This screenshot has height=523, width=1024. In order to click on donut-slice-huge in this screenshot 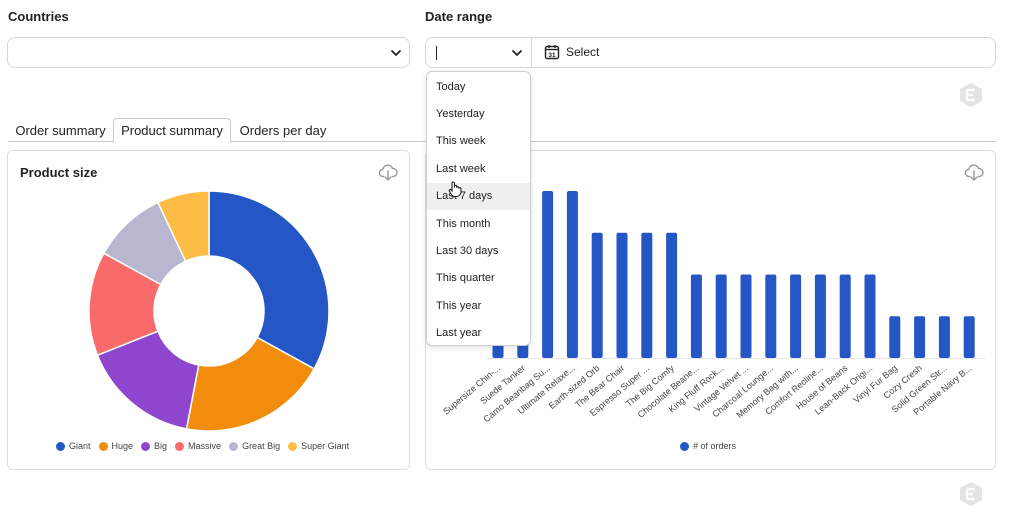, I will do `click(250, 384)`.